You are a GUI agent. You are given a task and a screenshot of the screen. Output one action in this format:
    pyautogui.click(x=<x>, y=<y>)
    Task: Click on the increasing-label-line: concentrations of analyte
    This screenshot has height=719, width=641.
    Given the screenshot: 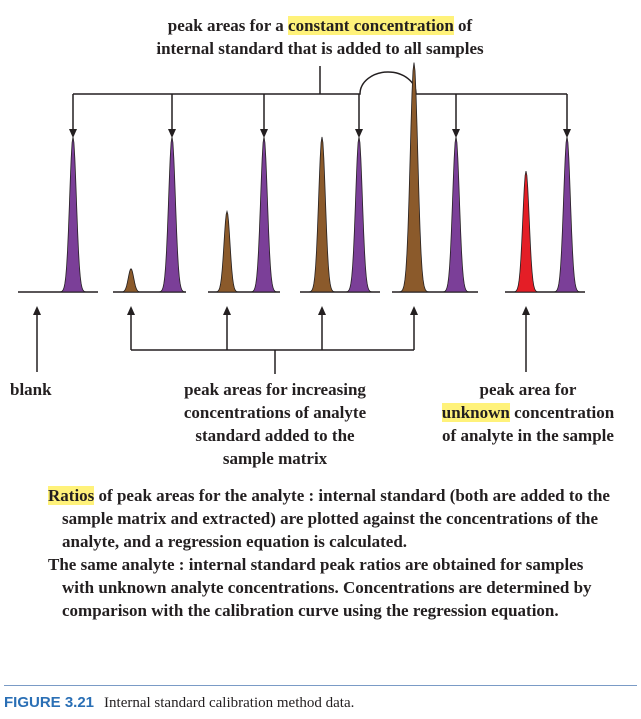 What is the action you would take?
    pyautogui.click(x=275, y=412)
    